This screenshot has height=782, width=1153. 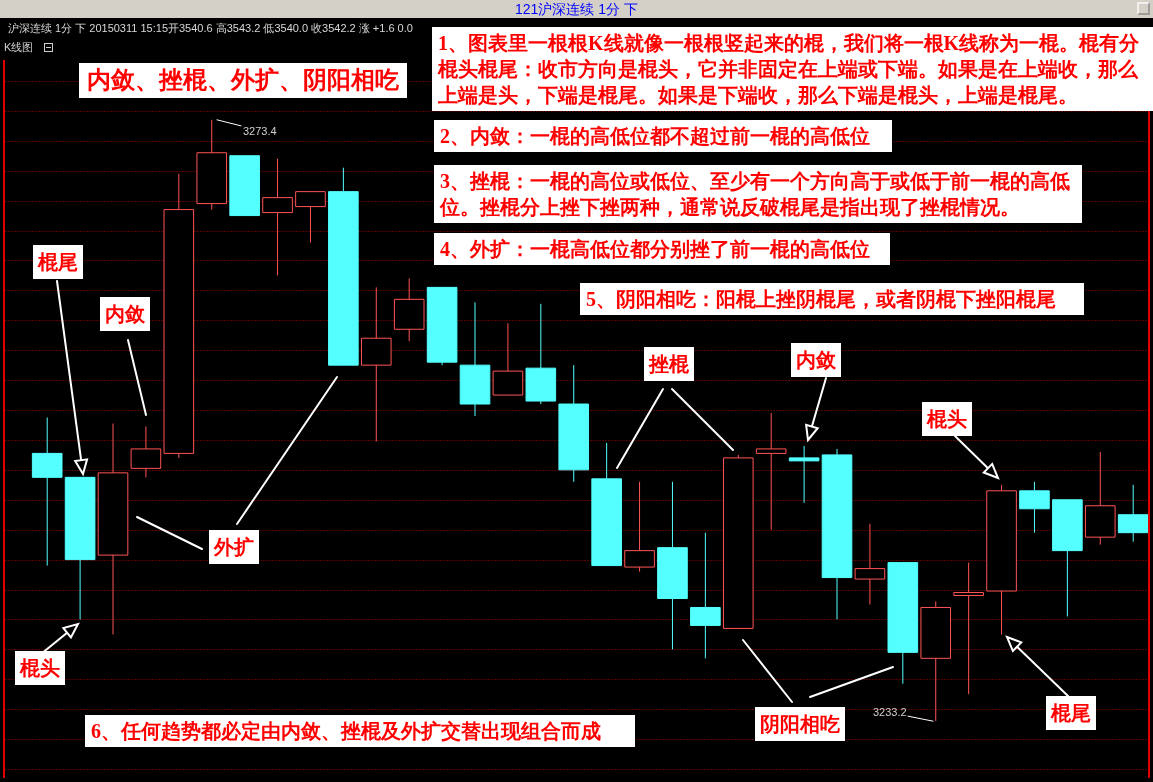 What do you see at coordinates (800, 724) in the screenshot?
I see `annotation: 阴阳相吃` at bounding box center [800, 724].